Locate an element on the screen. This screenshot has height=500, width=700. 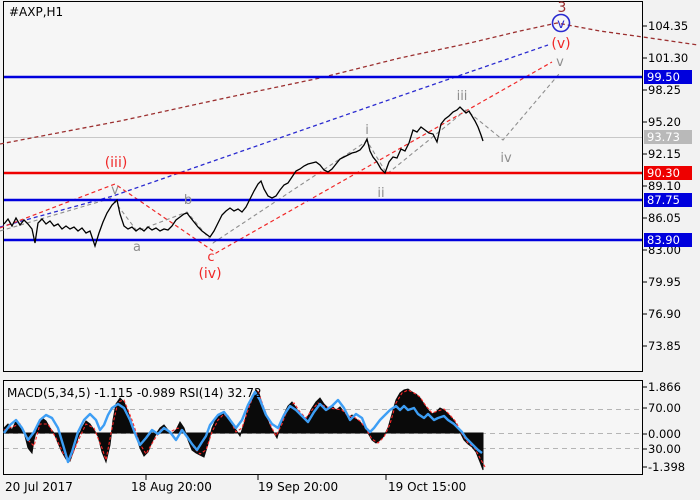
wave-circle is located at coordinates (561, 23).